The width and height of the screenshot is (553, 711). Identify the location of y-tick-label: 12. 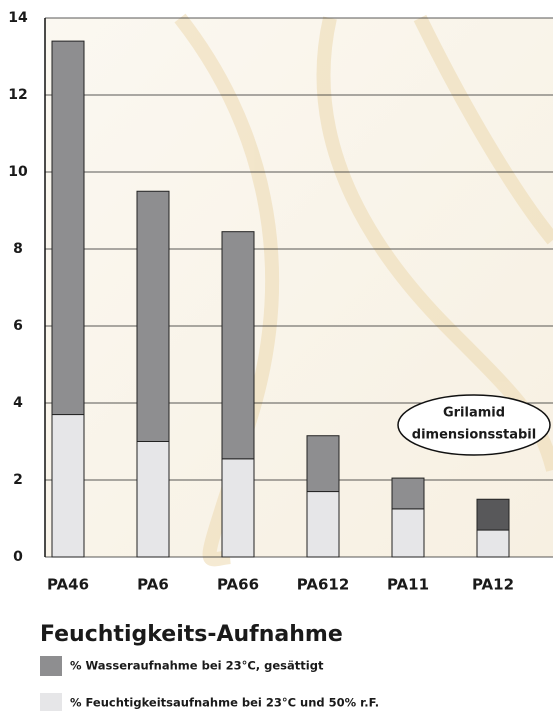
(17, 95).